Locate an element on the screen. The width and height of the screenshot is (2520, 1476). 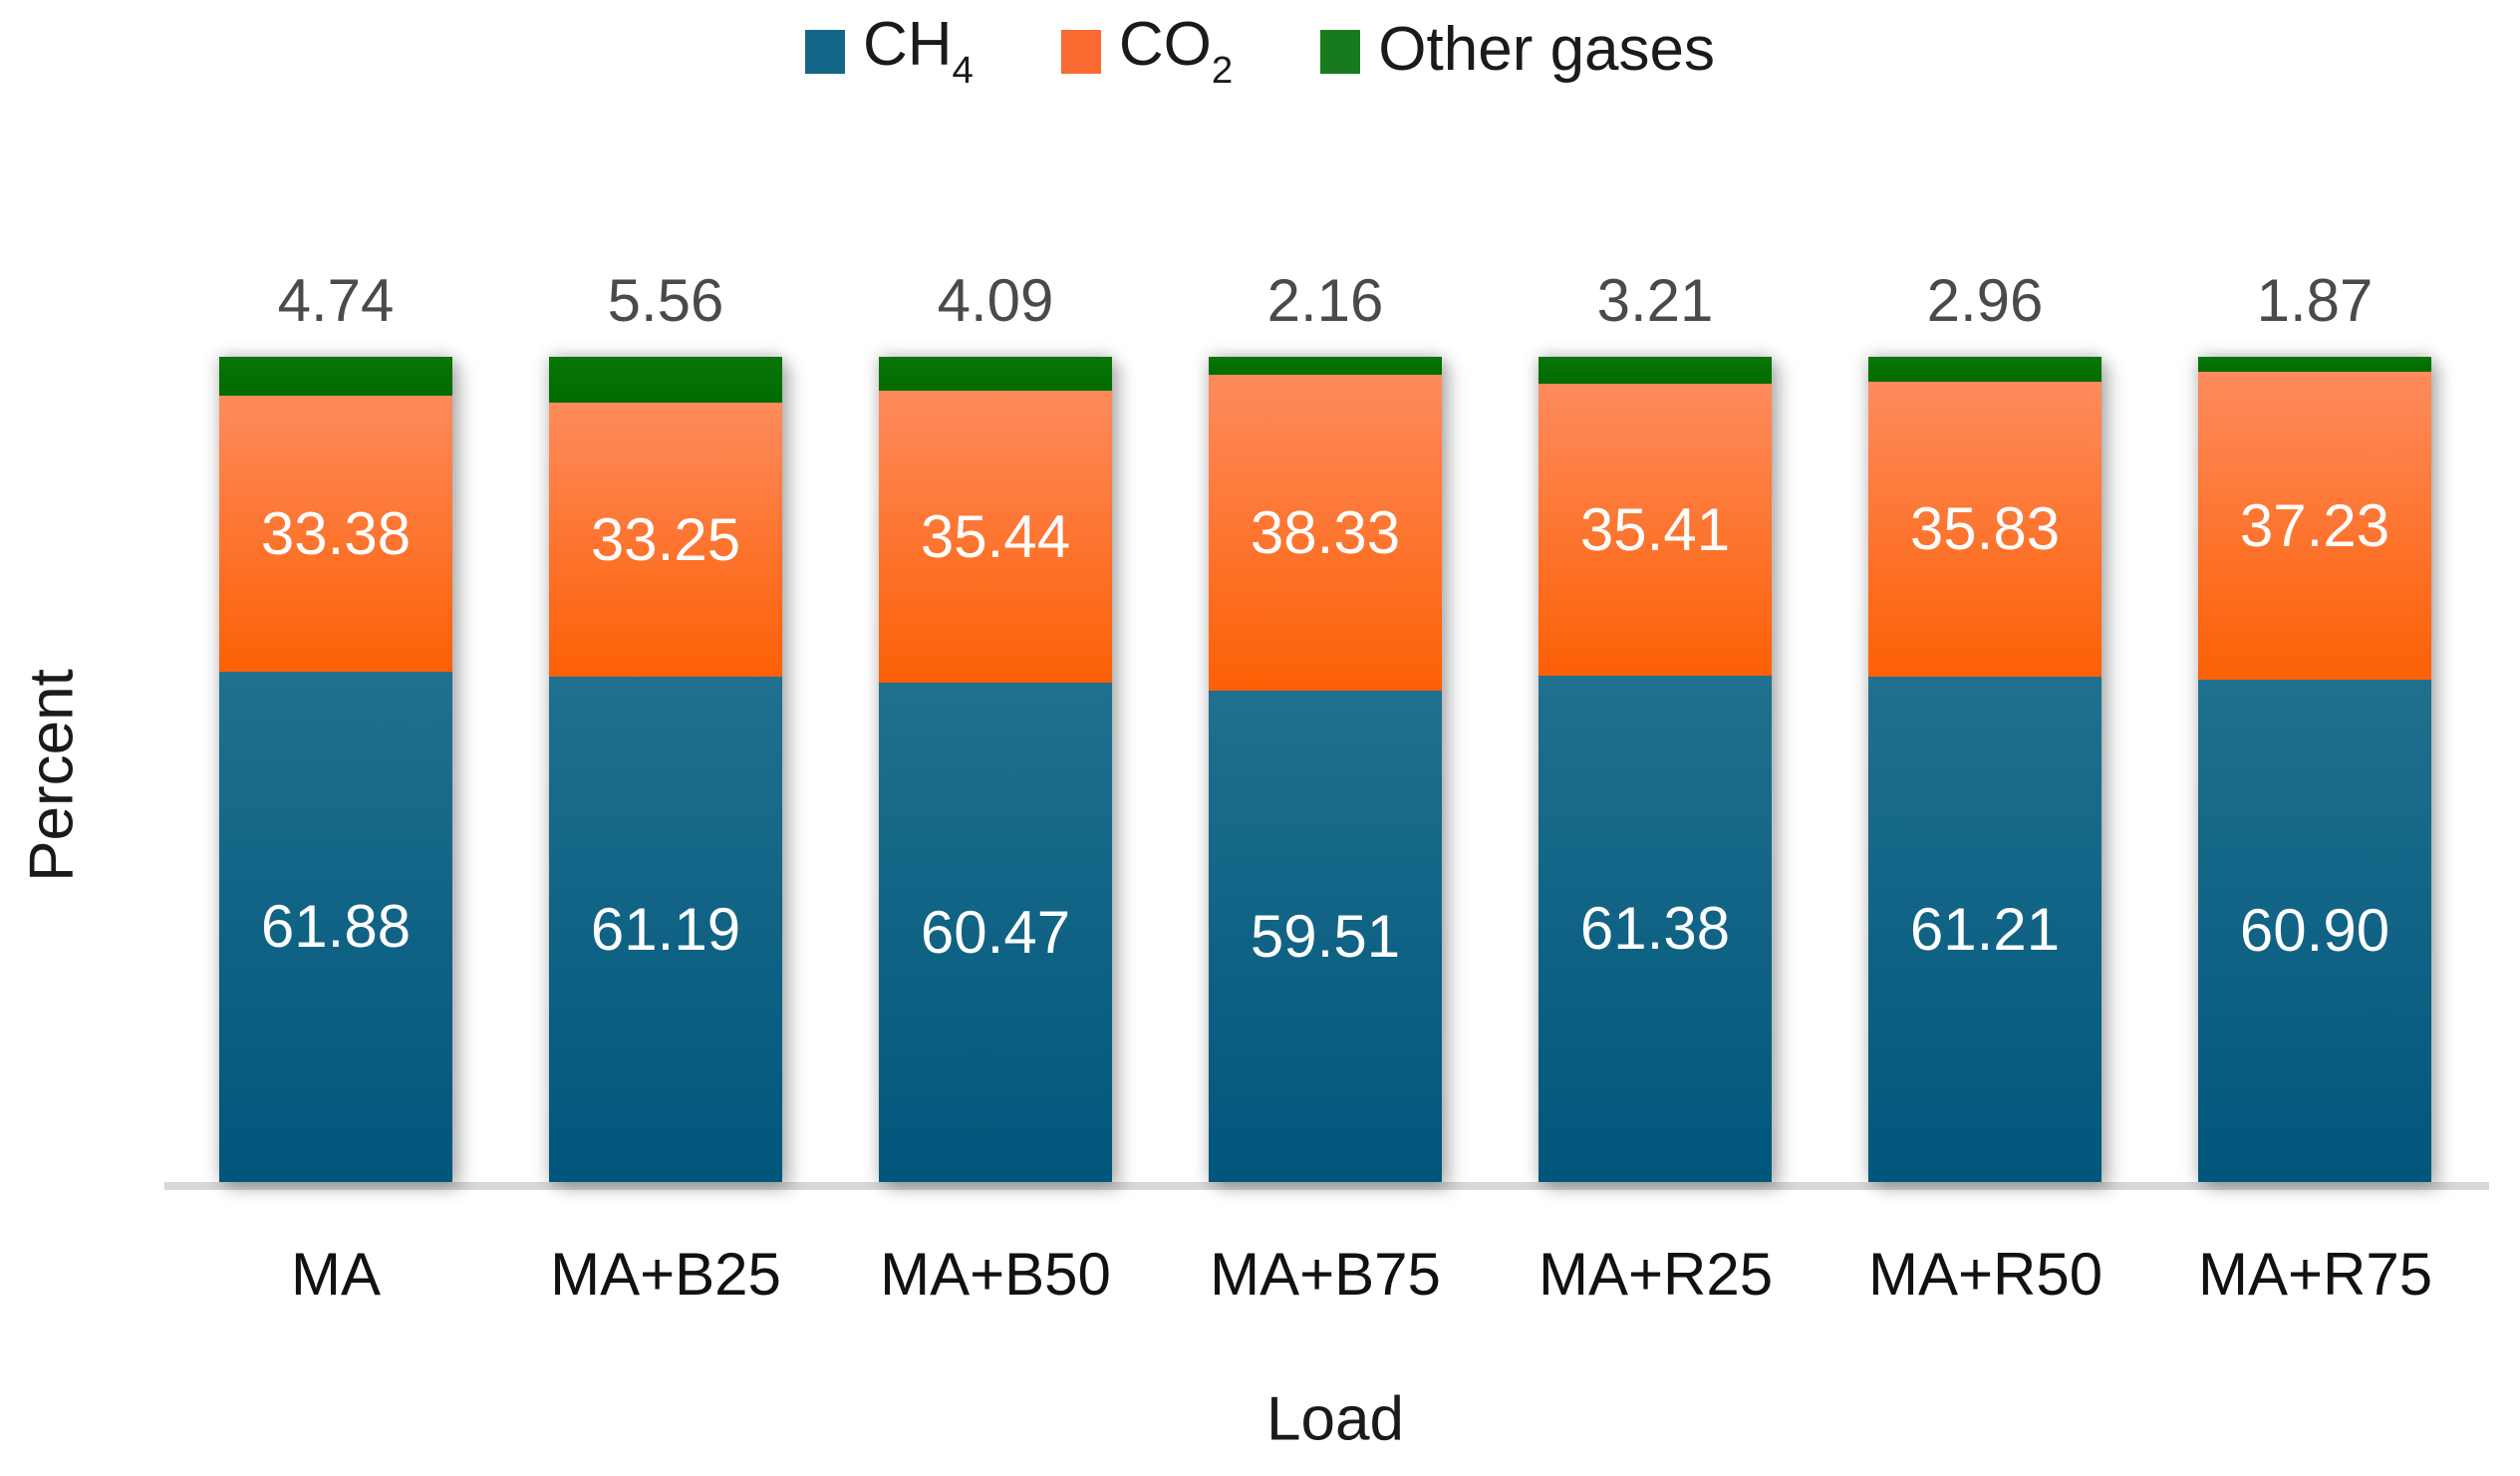
value-label-co2: 35.41 is located at coordinates (1655, 529).